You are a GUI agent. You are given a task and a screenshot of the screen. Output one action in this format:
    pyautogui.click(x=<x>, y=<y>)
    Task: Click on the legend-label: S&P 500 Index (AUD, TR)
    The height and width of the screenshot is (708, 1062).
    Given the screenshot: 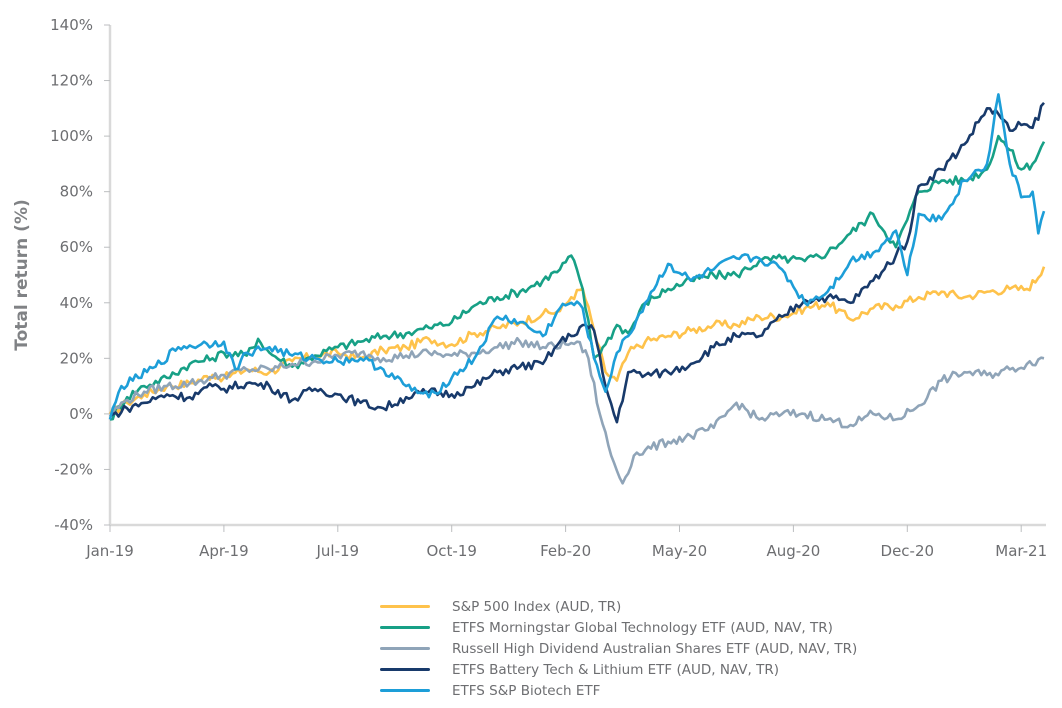 What is the action you would take?
    pyautogui.click(x=537, y=606)
    